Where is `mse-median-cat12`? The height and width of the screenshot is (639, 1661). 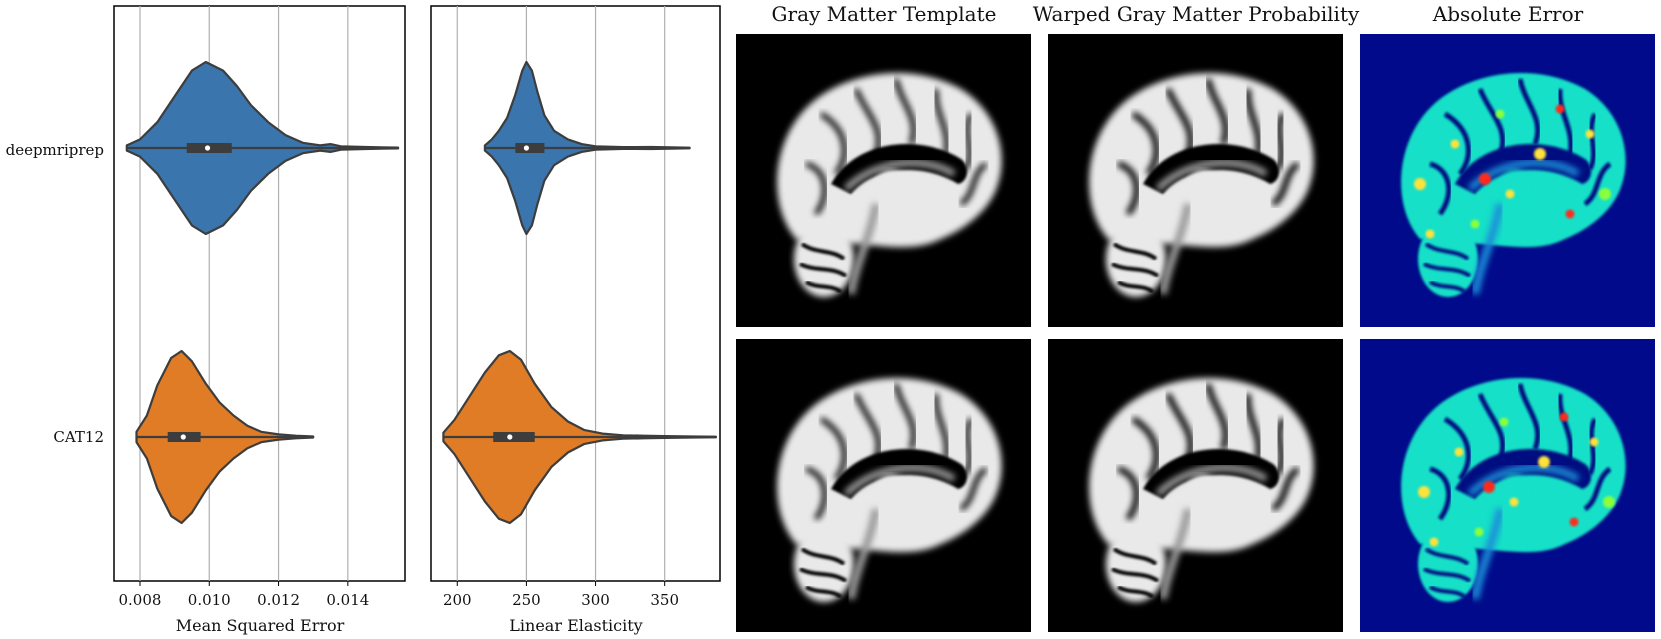
mse-median-cat12 is located at coordinates (183, 437).